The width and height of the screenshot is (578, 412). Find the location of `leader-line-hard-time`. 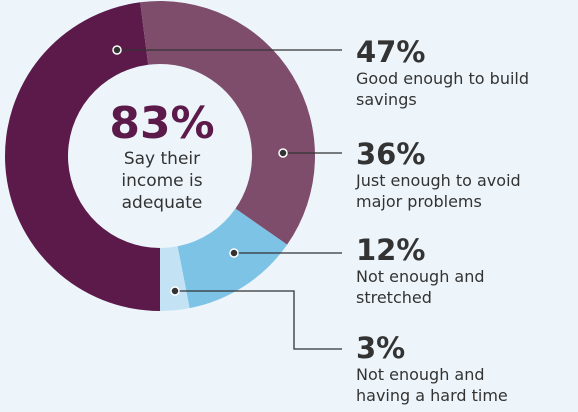

leader-line-hard-time is located at coordinates (258, 320).